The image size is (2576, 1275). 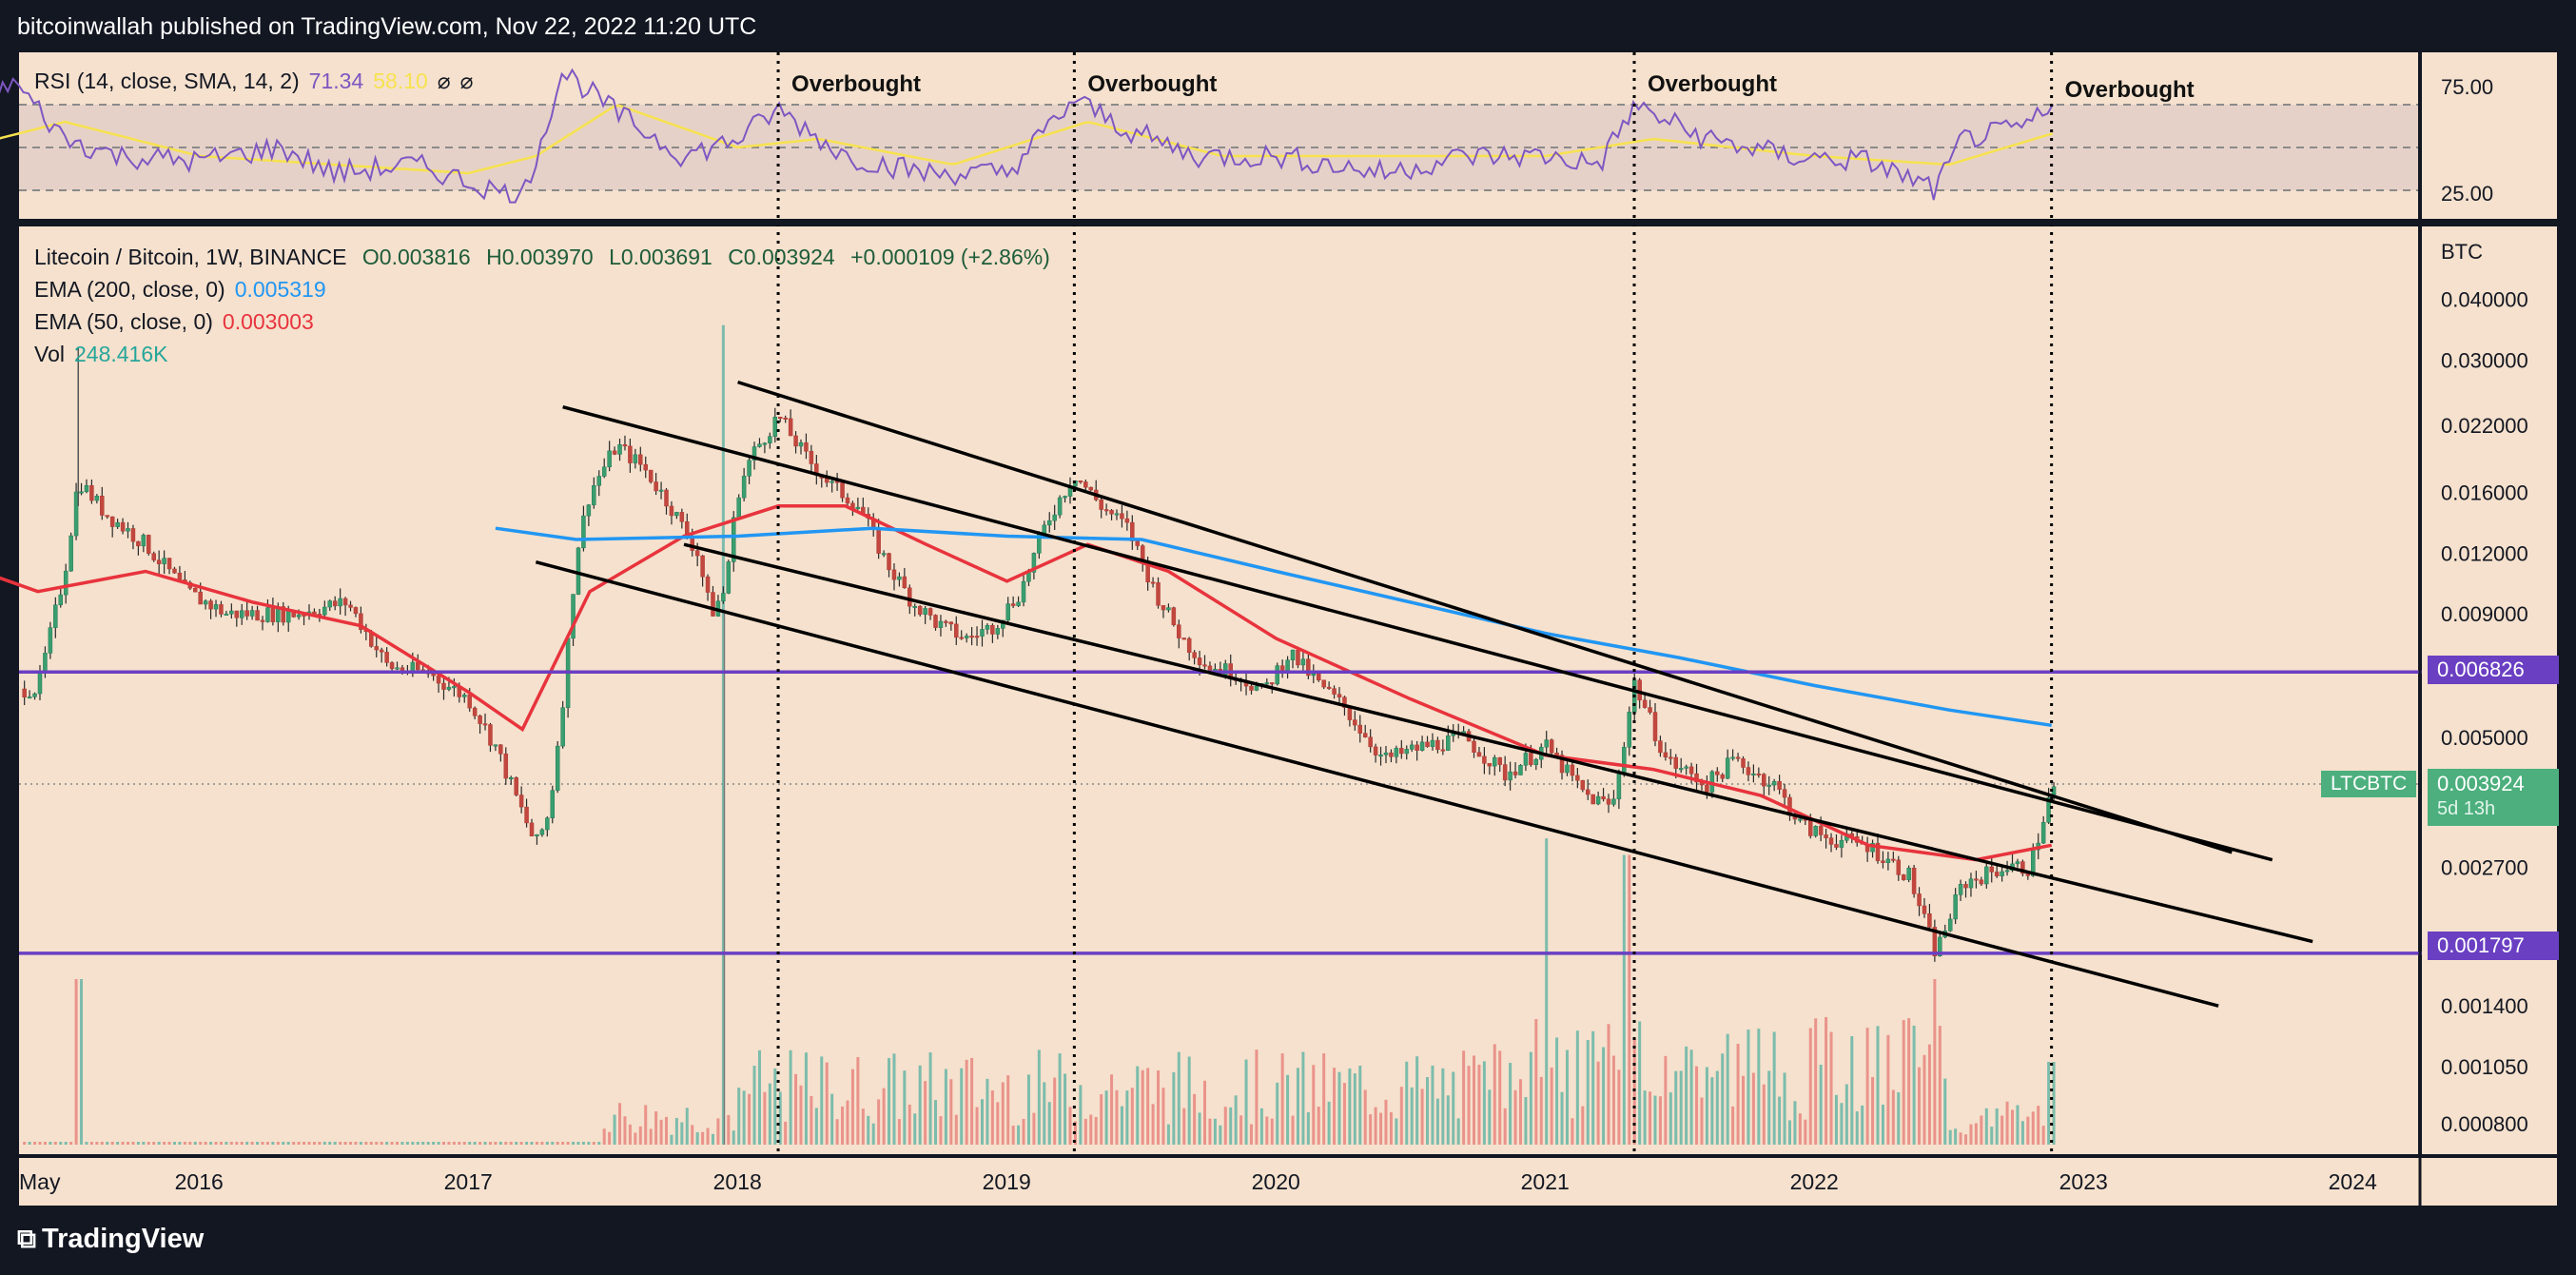 What do you see at coordinates (781, 257) in the screenshot?
I see `ohlc-close: C0.003924` at bounding box center [781, 257].